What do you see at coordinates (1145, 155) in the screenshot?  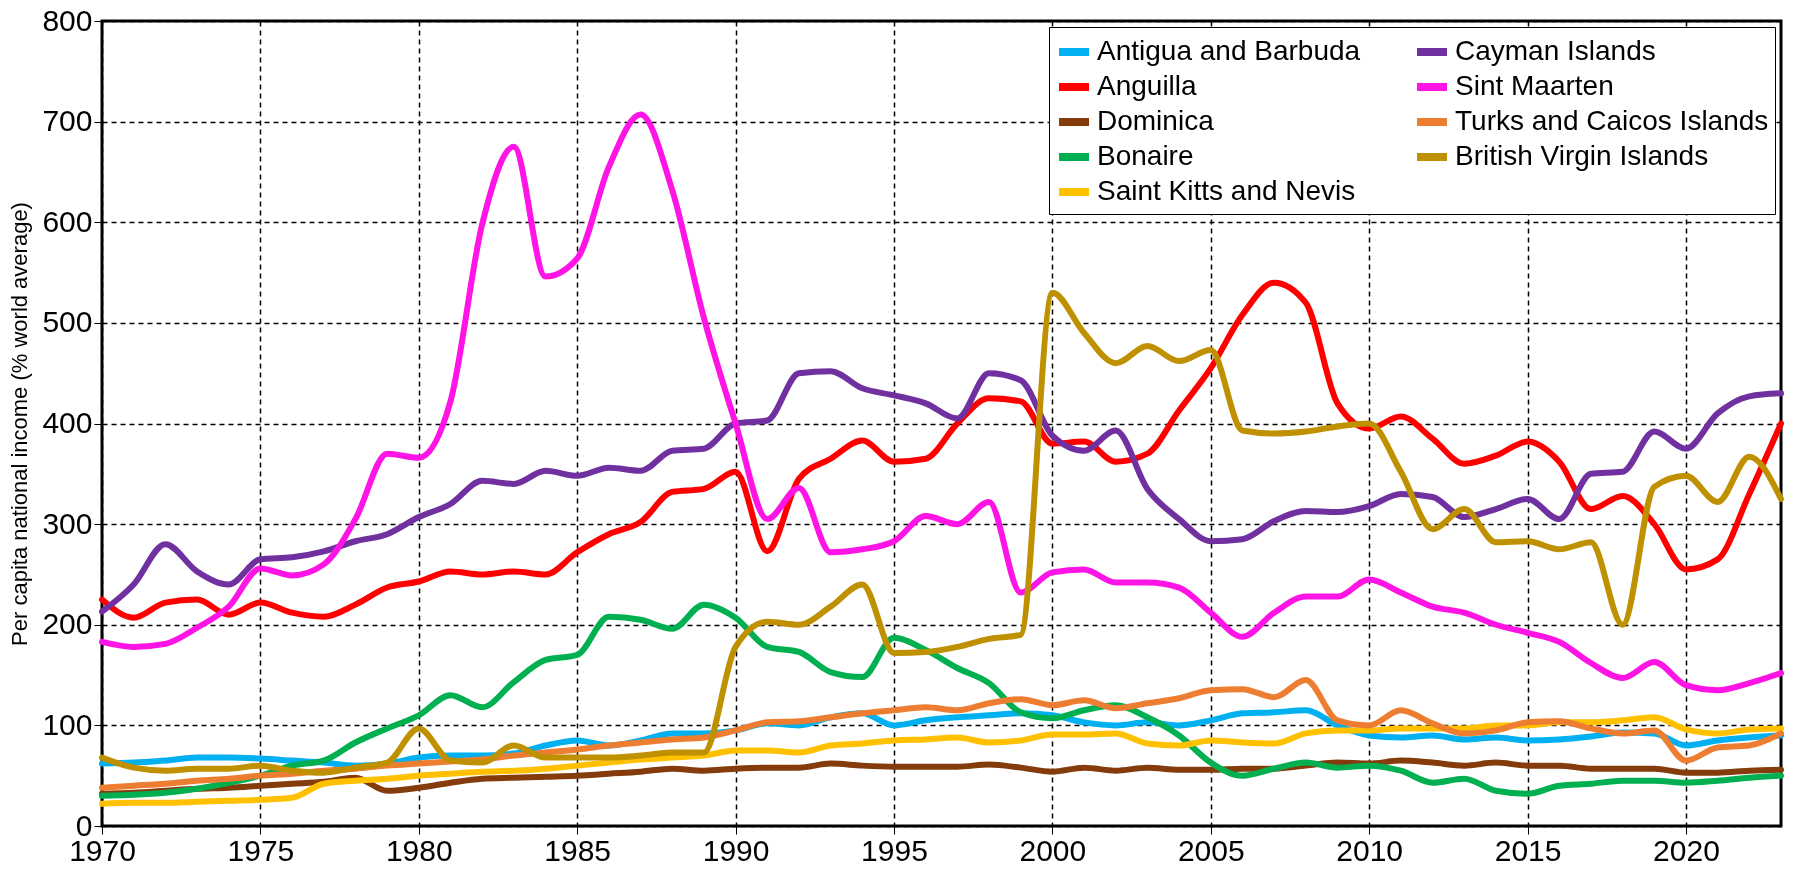 I see `legend-label: Bonaire` at bounding box center [1145, 155].